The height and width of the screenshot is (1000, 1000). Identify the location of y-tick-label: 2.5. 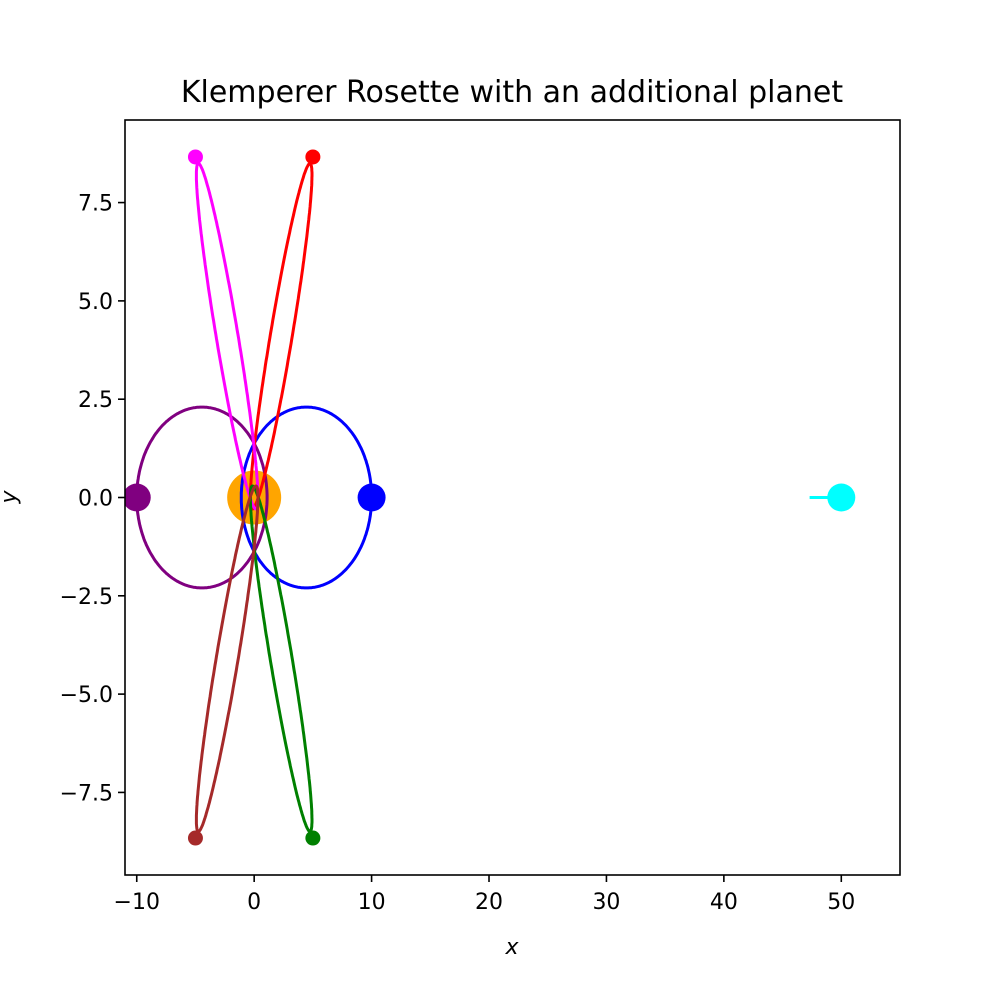
(95, 400).